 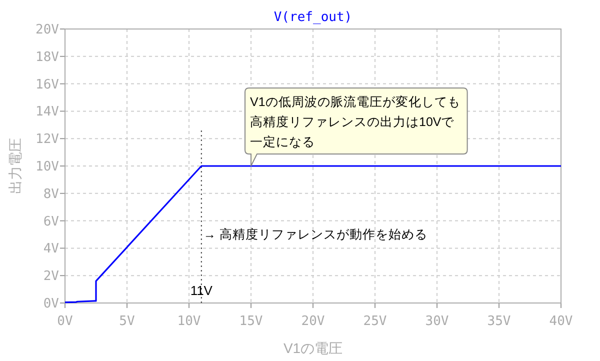 I want to click on ref-line-label: 11V, so click(x=201, y=290).